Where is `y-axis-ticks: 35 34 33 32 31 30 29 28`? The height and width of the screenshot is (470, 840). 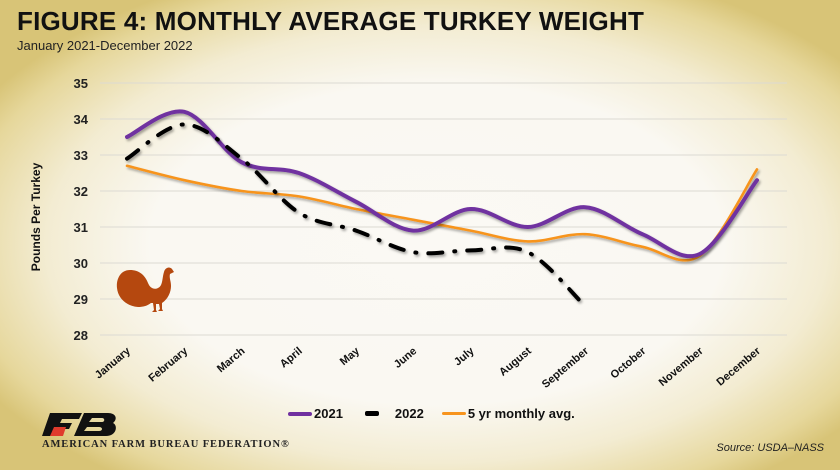
y-axis-ticks: 35 34 33 32 31 30 29 28 is located at coordinates (81, 209).